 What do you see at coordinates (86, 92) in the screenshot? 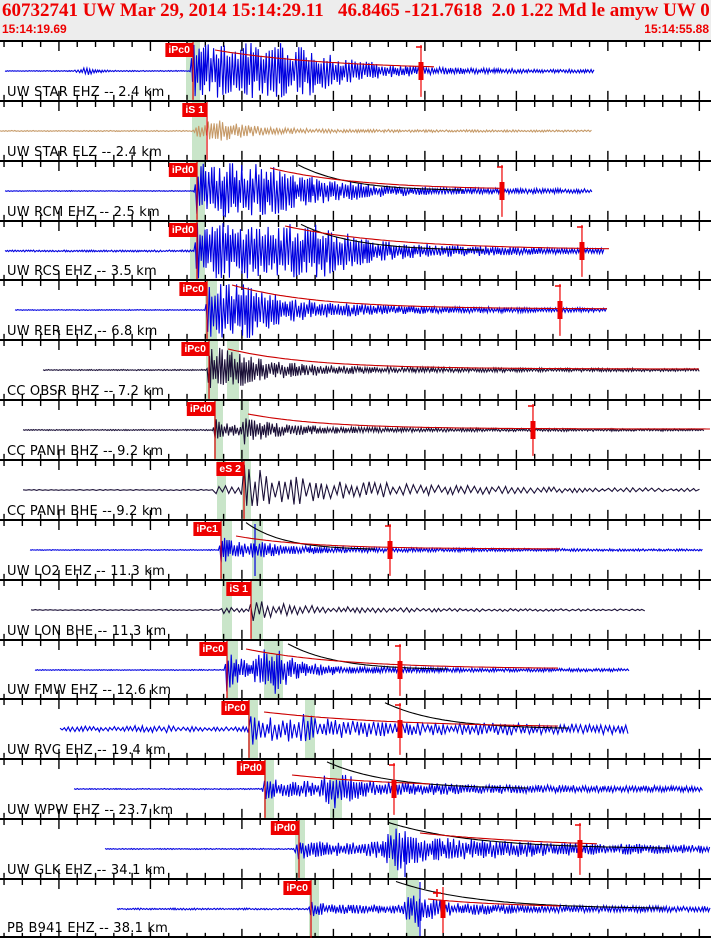
I see `station-label: UW STAR EHZ -- 2.4 km` at bounding box center [86, 92].